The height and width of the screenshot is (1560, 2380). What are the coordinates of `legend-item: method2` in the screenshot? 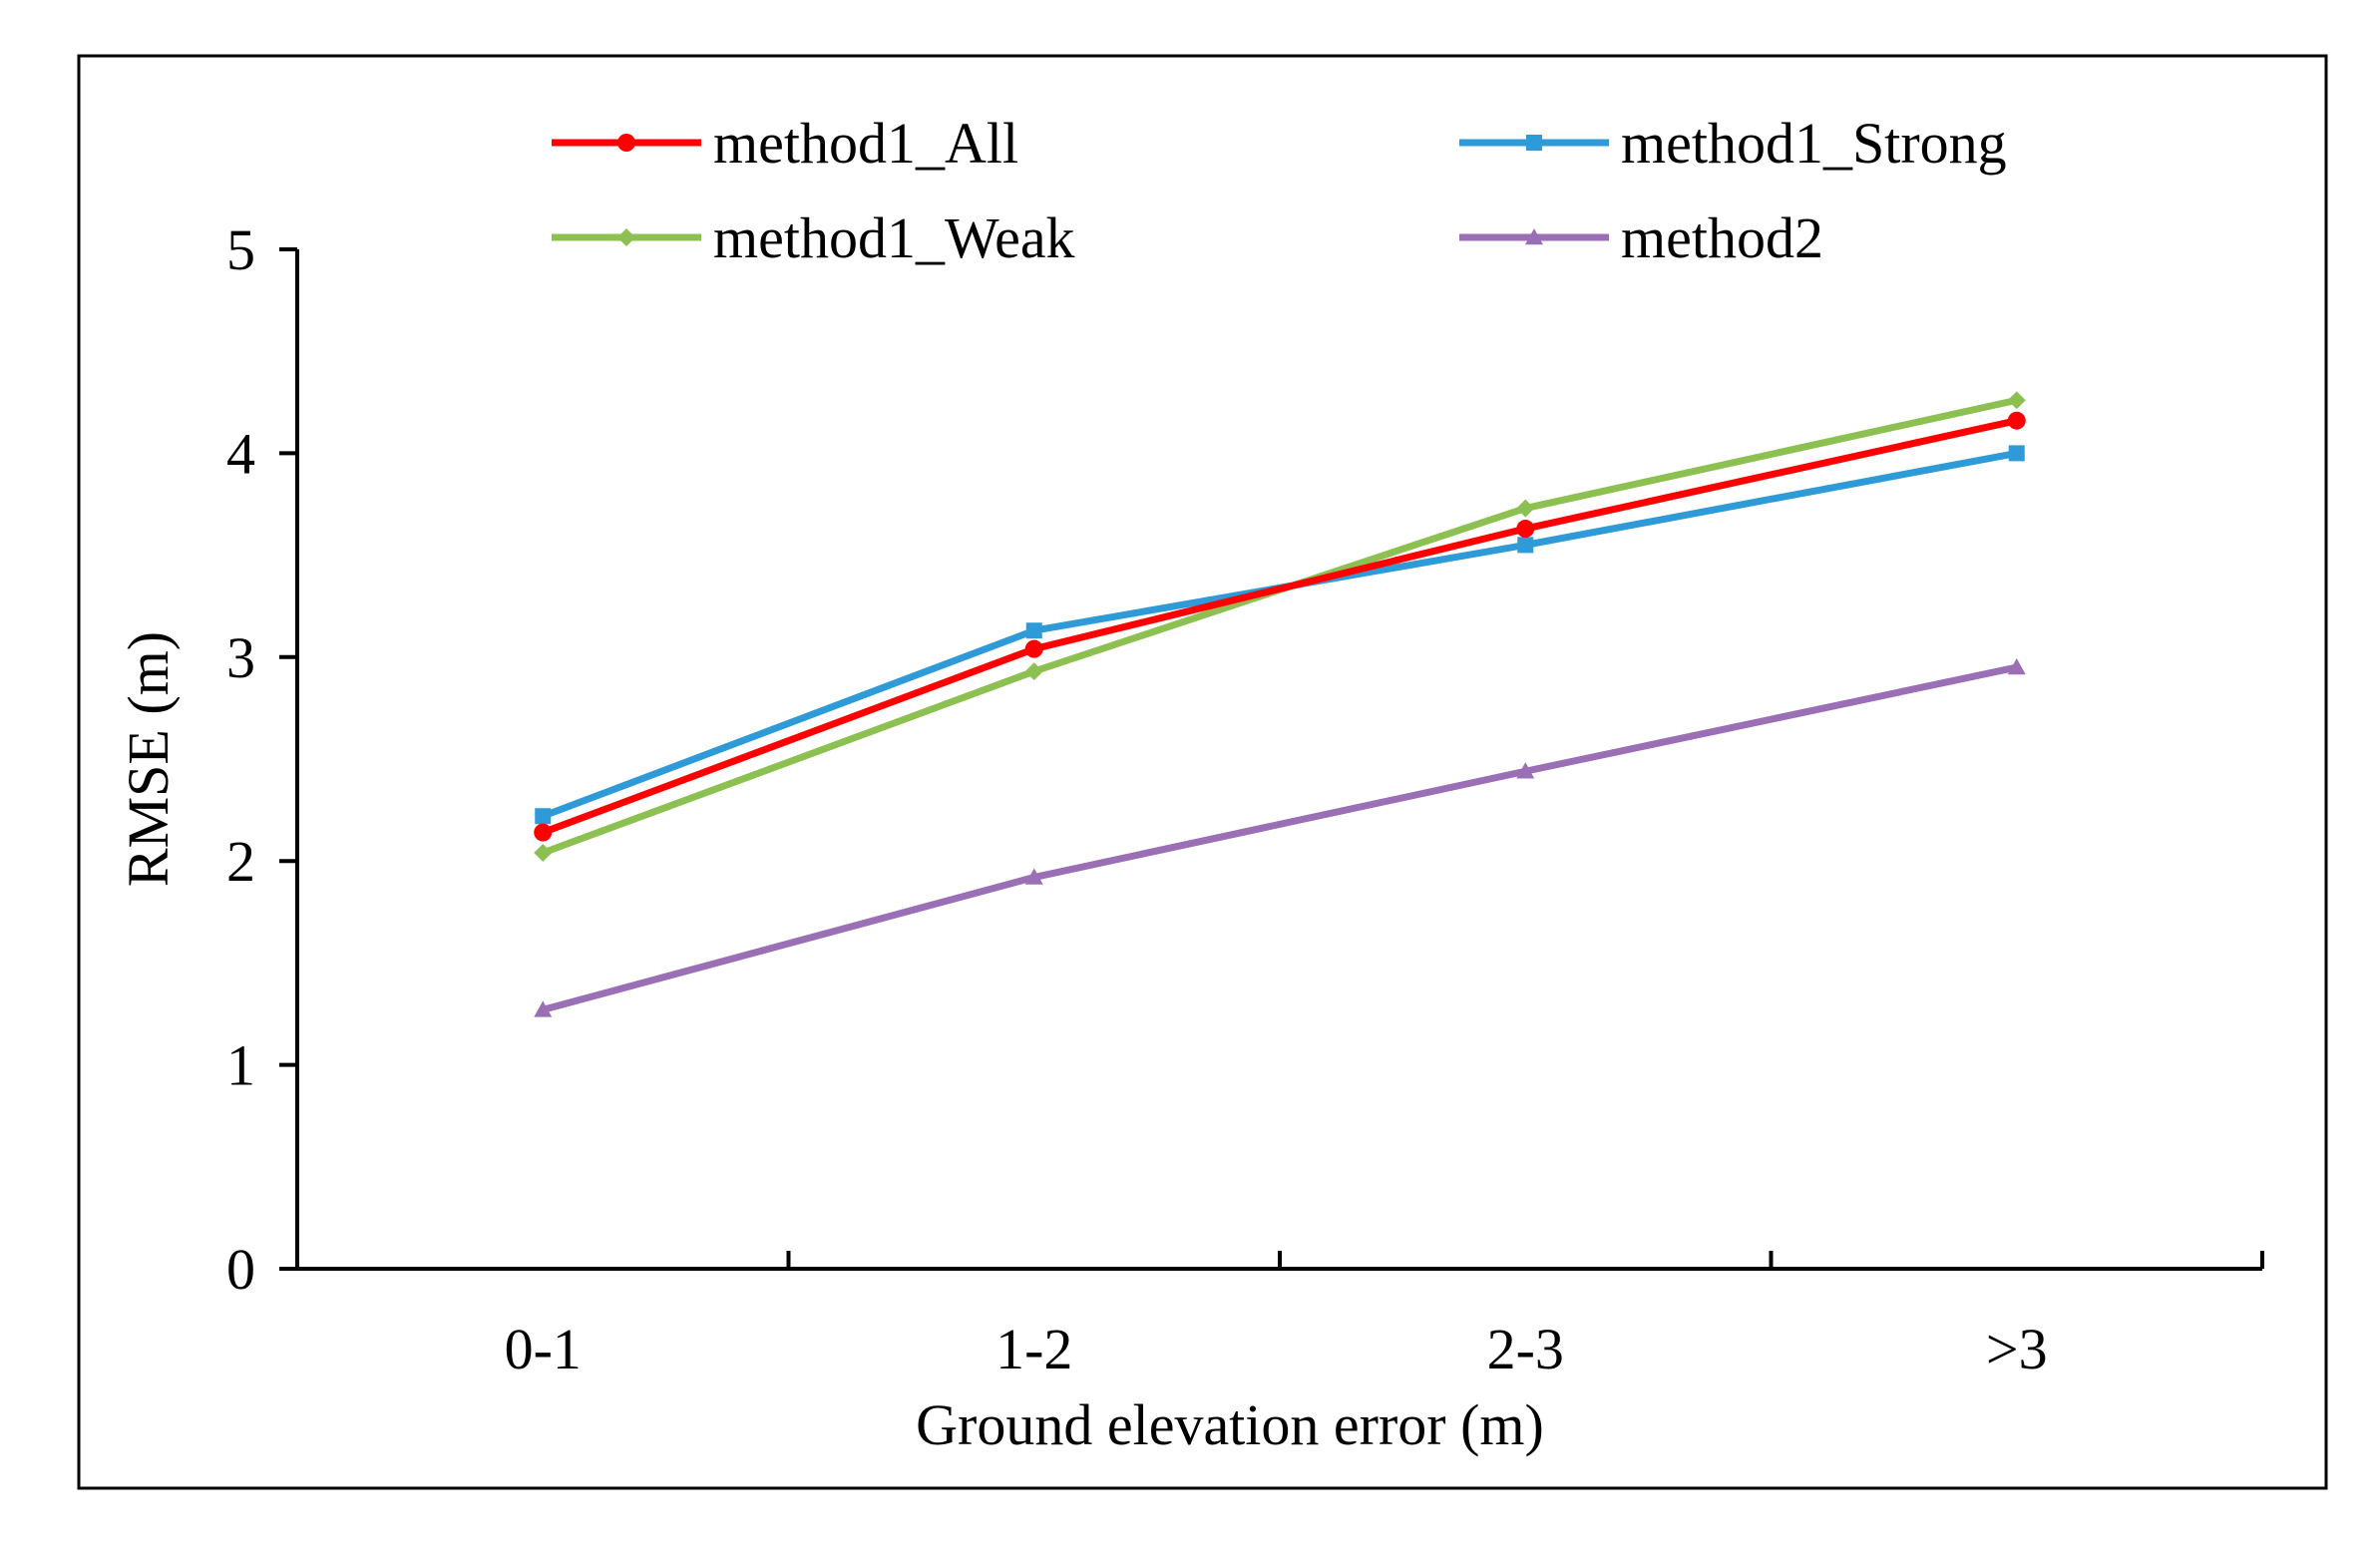 It's located at (1641, 237).